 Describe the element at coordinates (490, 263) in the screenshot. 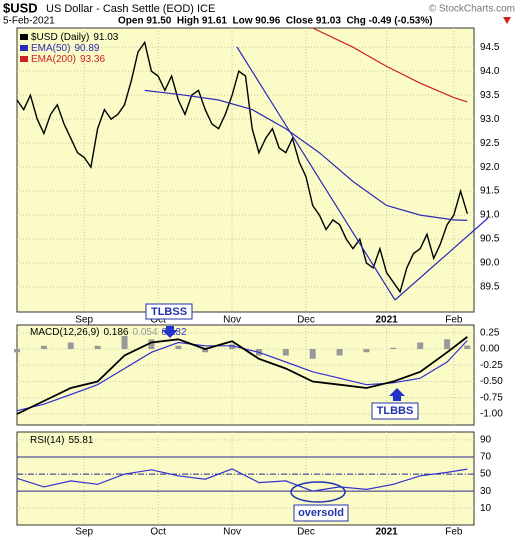

I see `y-tick-label: 90.0` at that location.